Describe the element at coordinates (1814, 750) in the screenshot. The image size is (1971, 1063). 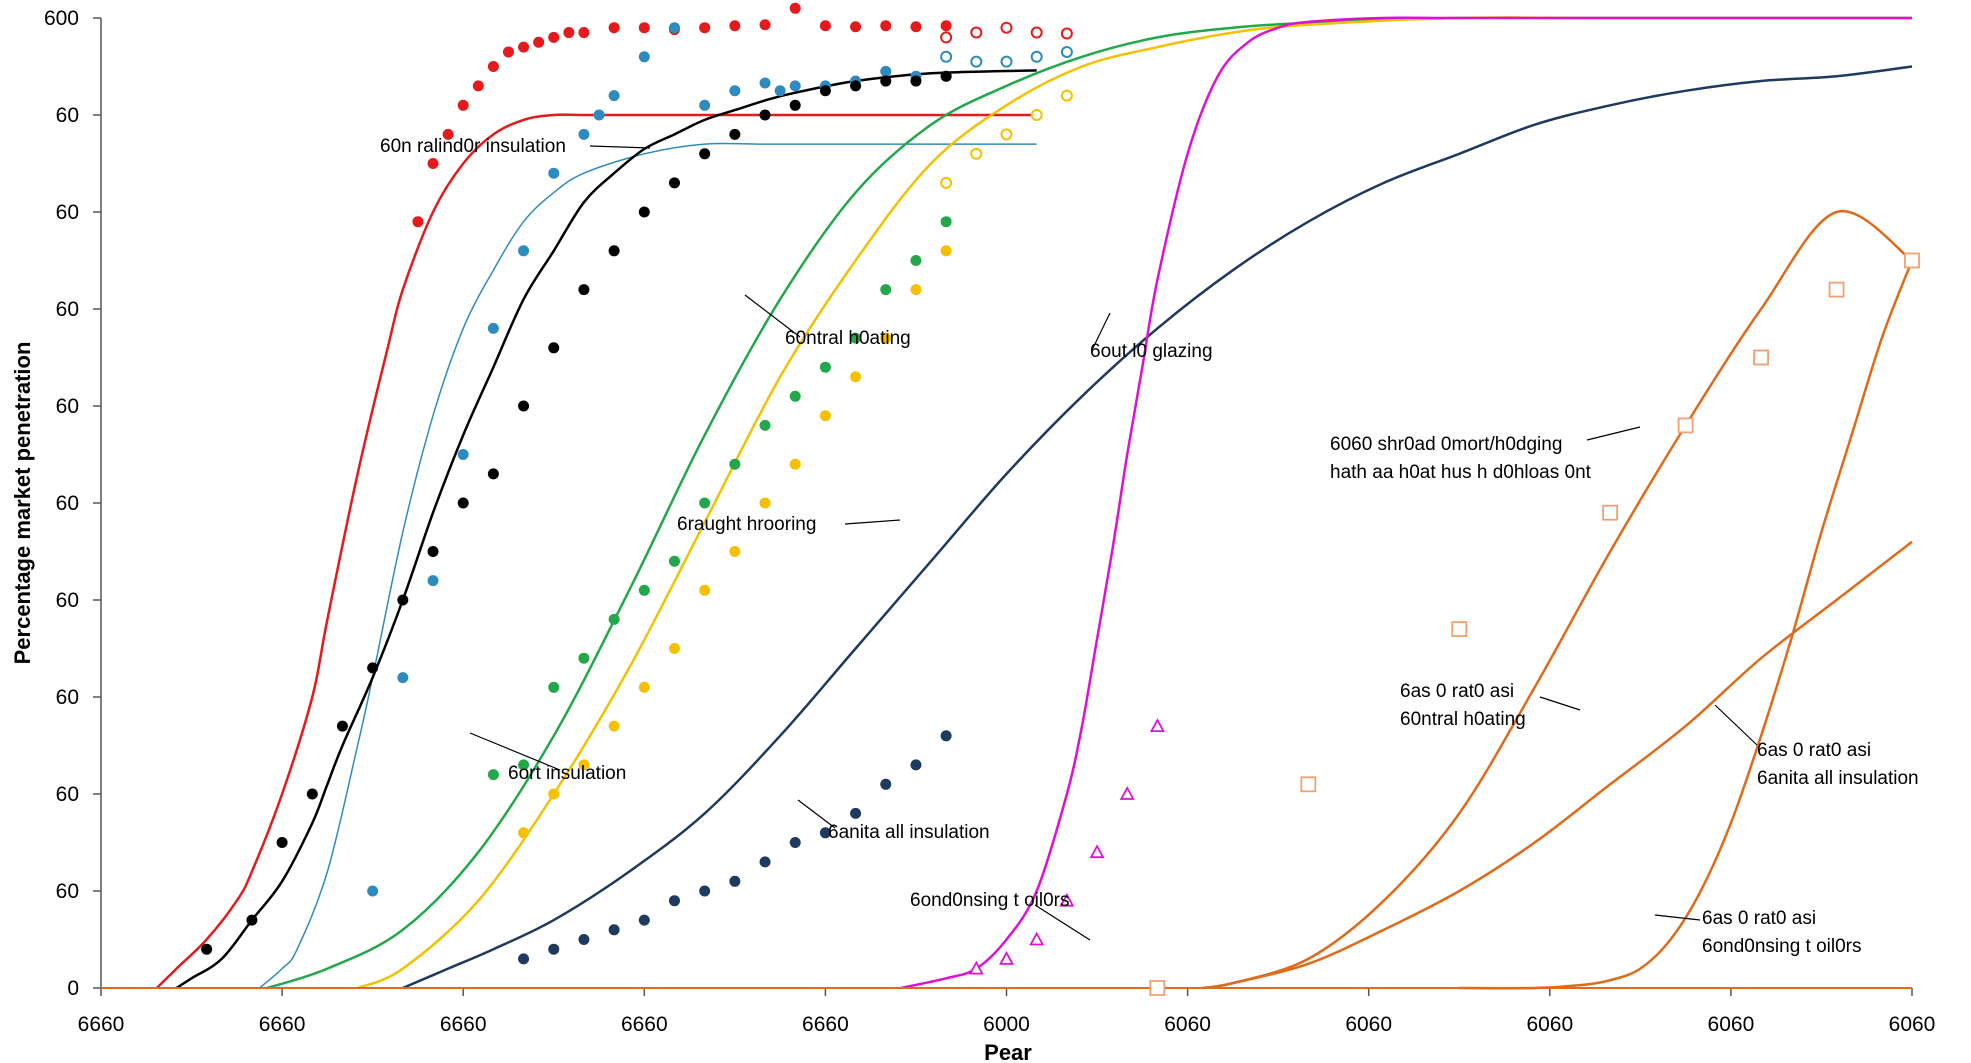
I see `label-gas-cav-1: 6as 0 rat0 asi` at that location.